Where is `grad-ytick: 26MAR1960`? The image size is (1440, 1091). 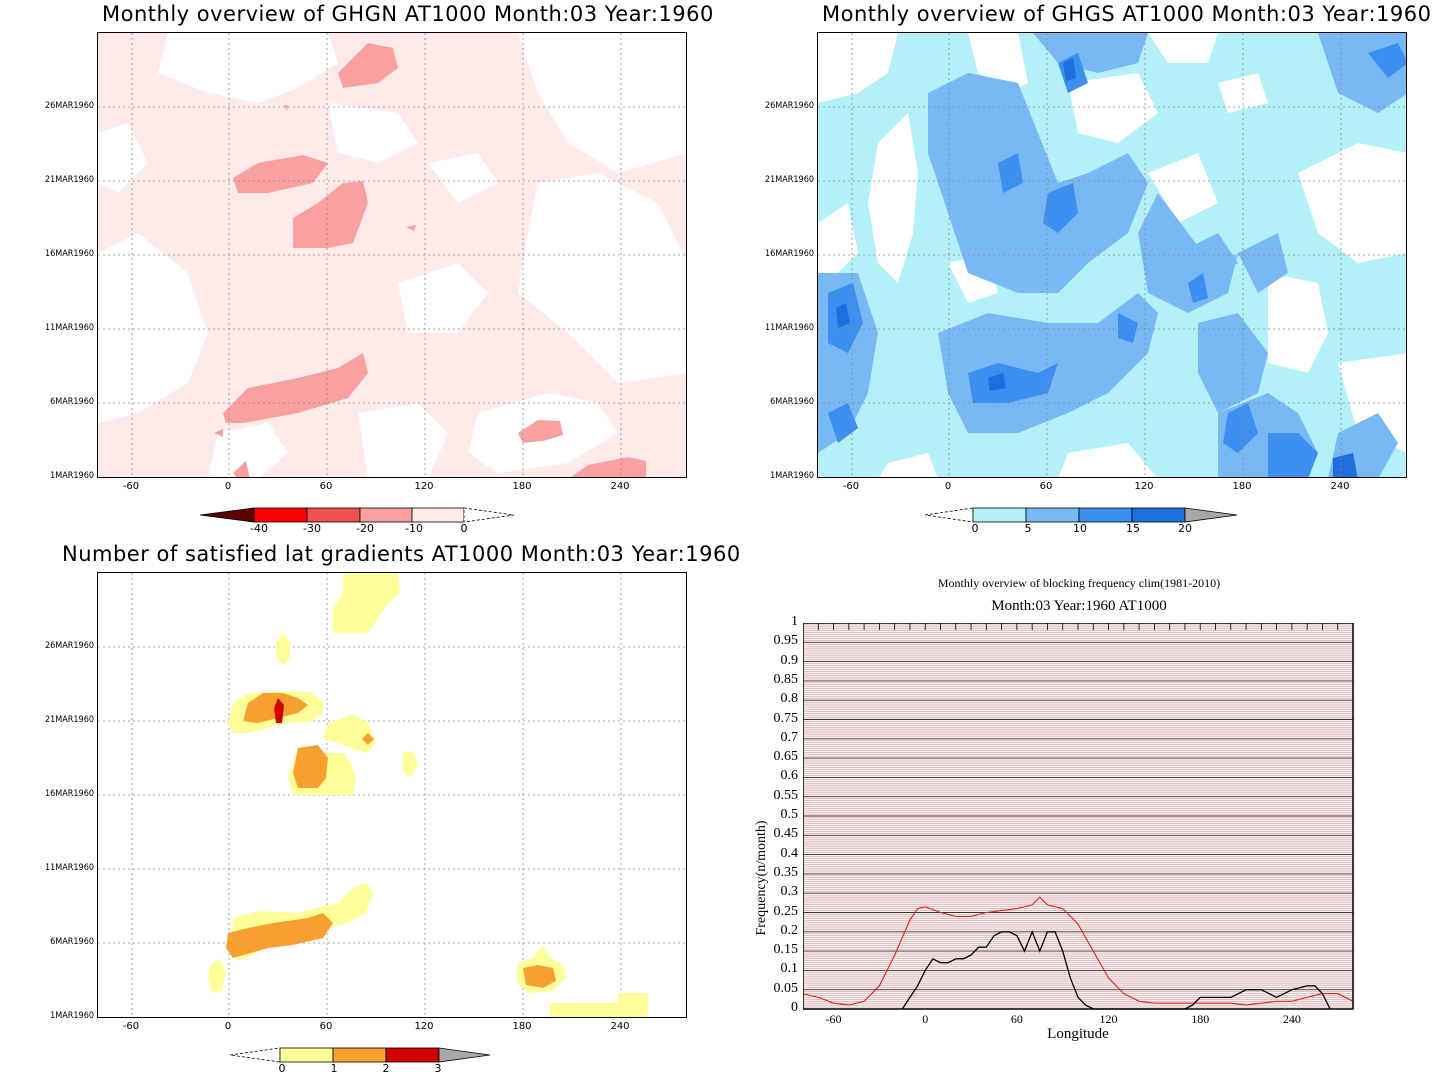 grad-ytick: 26MAR1960 is located at coordinates (69, 646).